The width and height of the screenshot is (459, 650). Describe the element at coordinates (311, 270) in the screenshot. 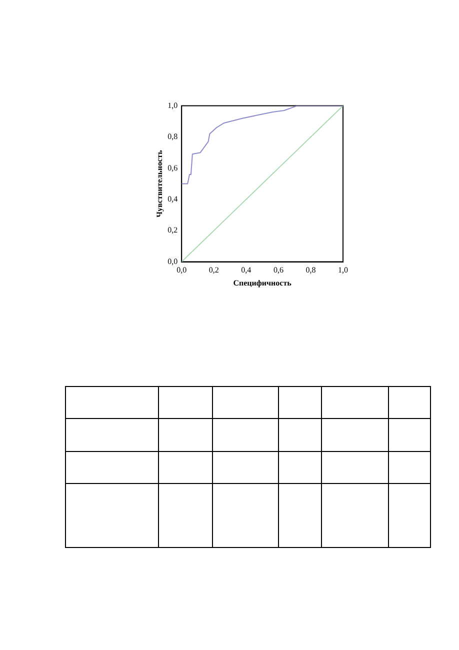

I see `x-tick-label: 0,8` at that location.